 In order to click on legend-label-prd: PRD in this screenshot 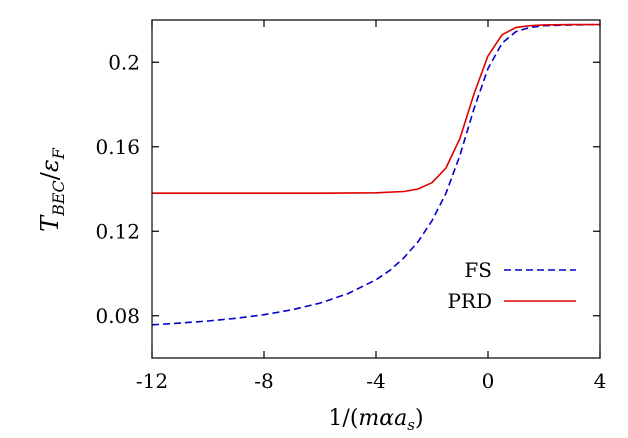, I will do `click(469, 301)`.